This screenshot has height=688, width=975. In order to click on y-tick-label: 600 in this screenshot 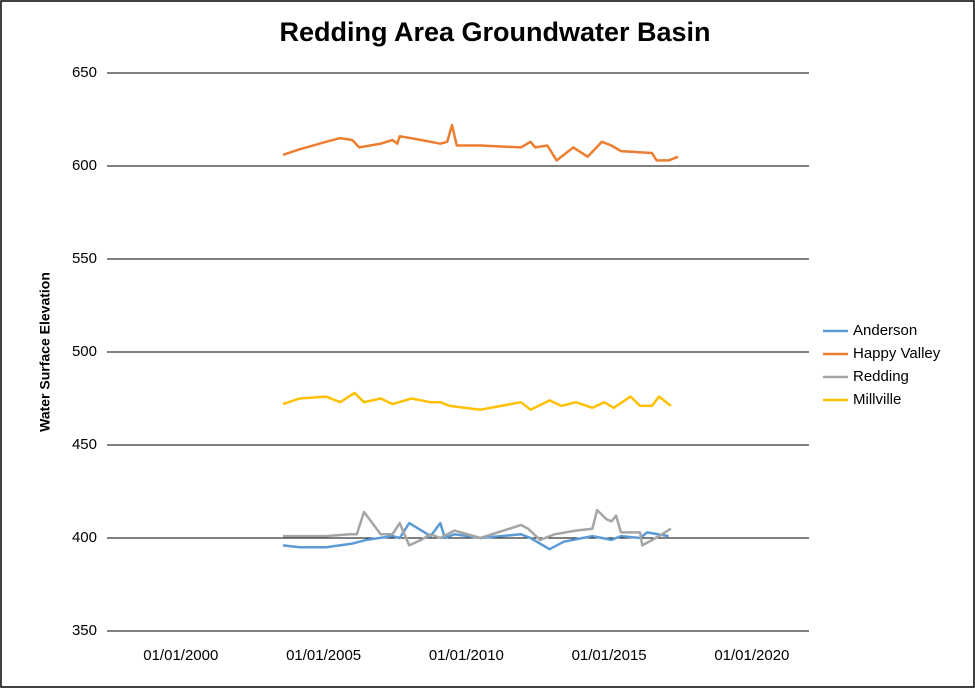, I will do `click(84, 165)`.